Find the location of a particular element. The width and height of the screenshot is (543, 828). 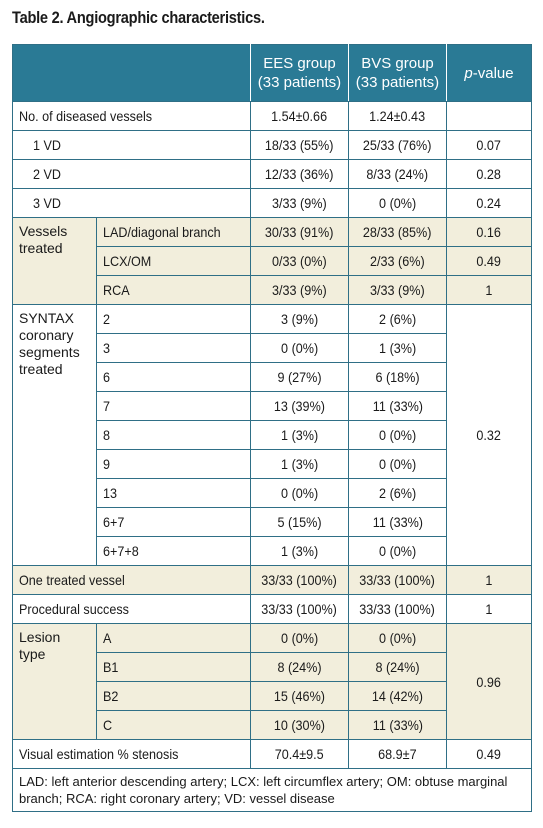

bvs-value: 25/33 (76%) is located at coordinates (397, 145).